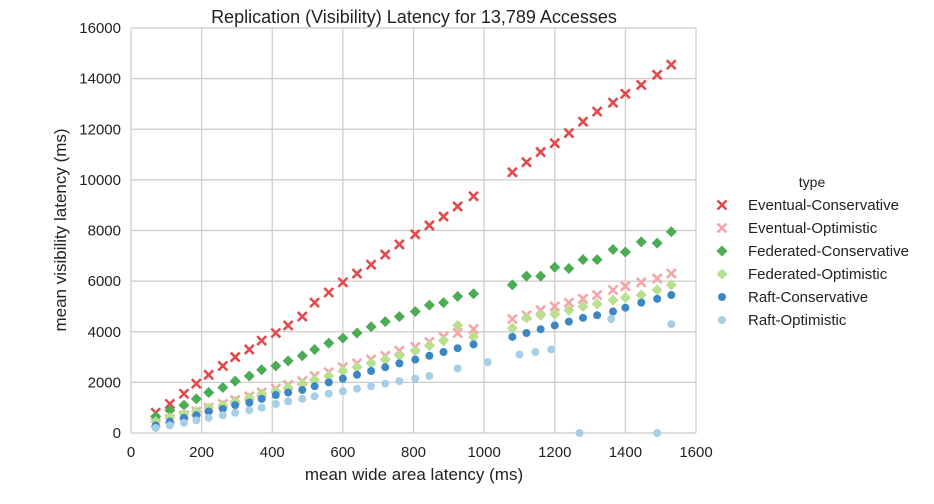 The height and width of the screenshot is (504, 934). I want to click on x-tick-labels: 0 200 400 600 800 1000 1200 1400 1600, so click(420, 452).